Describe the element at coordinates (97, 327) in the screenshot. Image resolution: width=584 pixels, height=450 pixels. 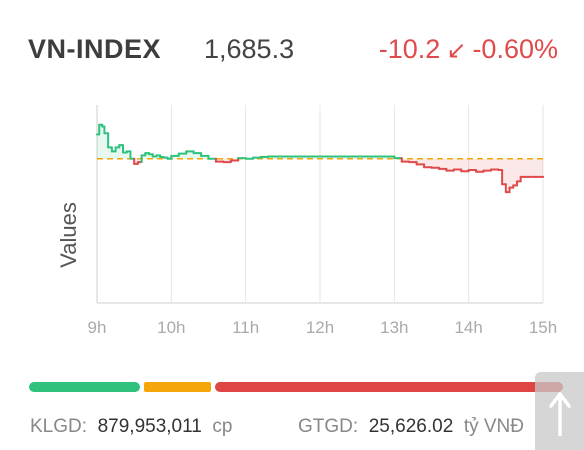
I see `x-tick-label: 9h` at that location.